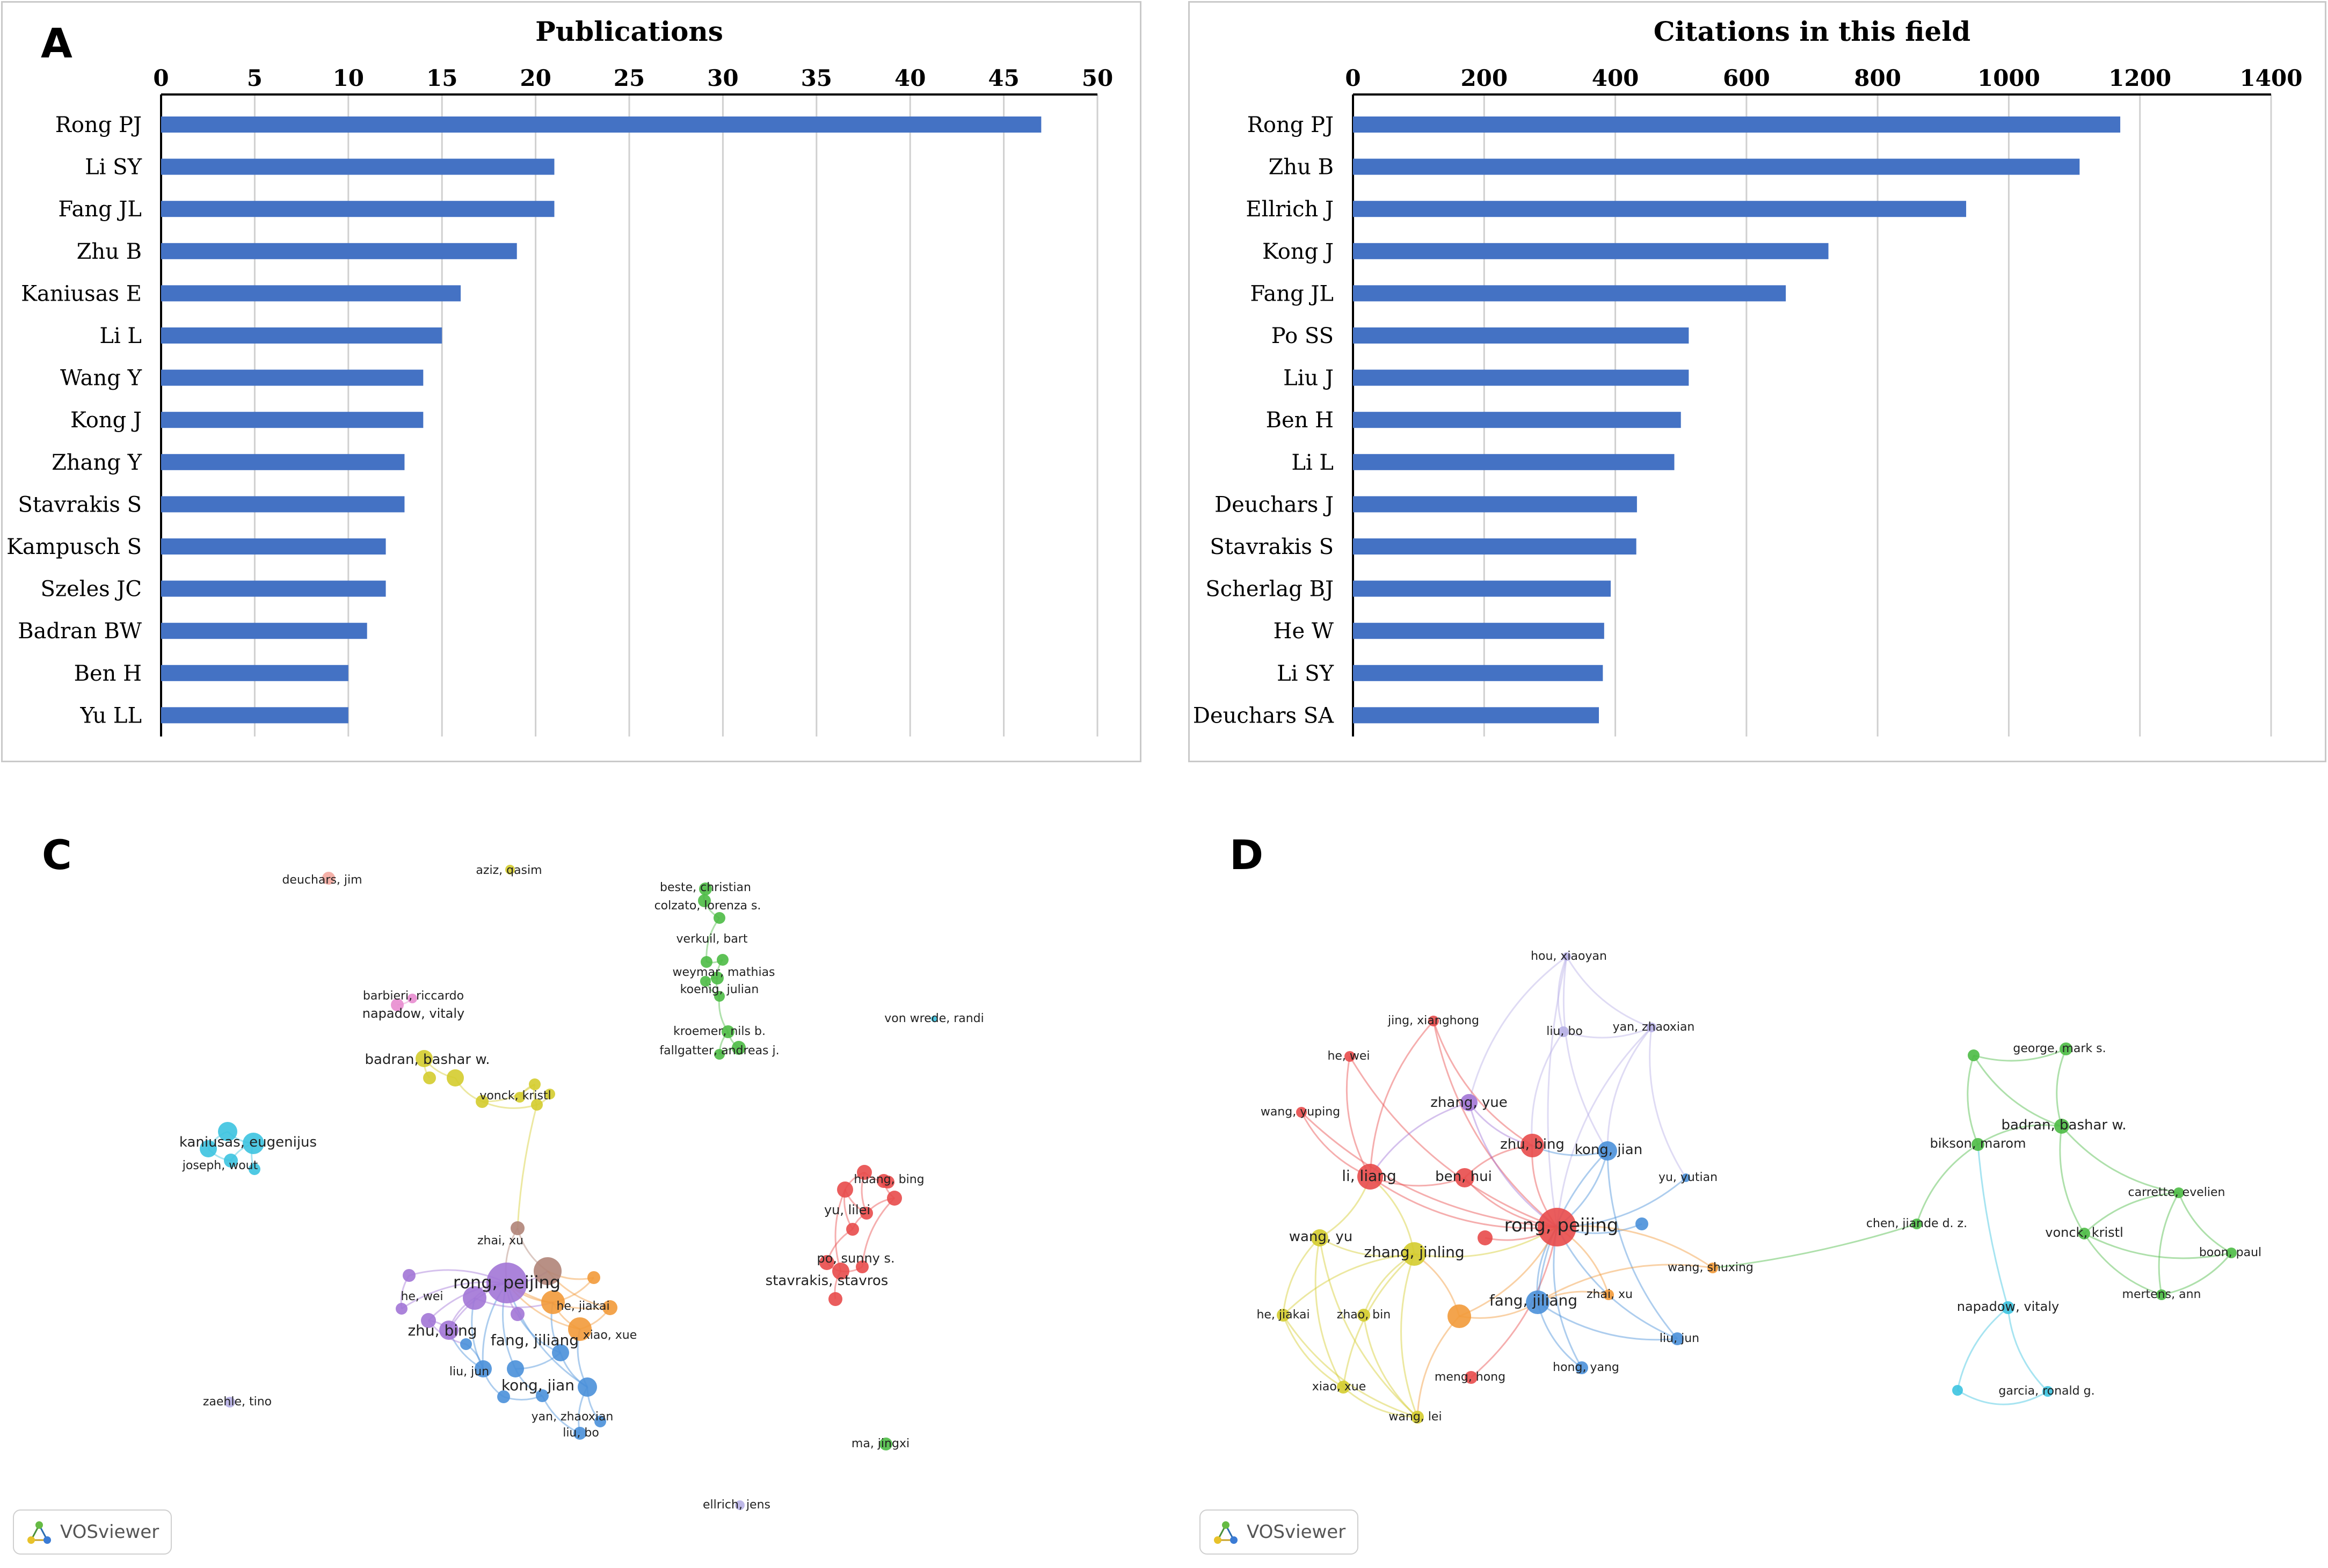 The image size is (2328, 1568). What do you see at coordinates (410, 1275) in the screenshot?
I see `node-p2` at bounding box center [410, 1275].